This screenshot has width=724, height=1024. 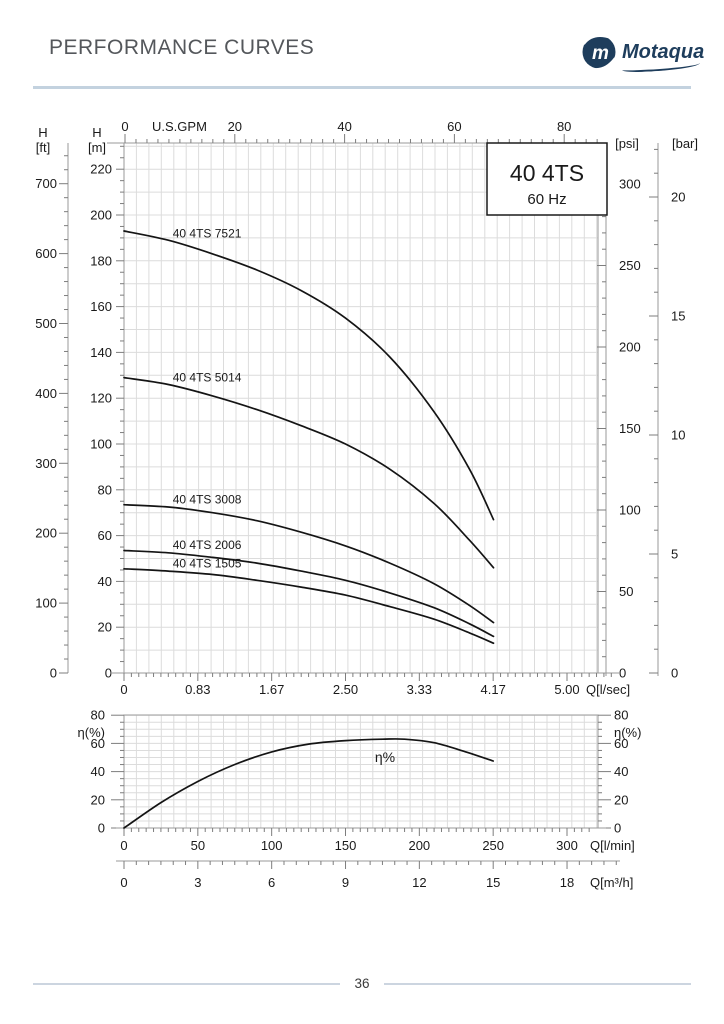 What do you see at coordinates (374, 875) in the screenshot?
I see `axis-q-m3h: 0 3 6 9 12 15 18 Q[m³/h]` at bounding box center [374, 875].